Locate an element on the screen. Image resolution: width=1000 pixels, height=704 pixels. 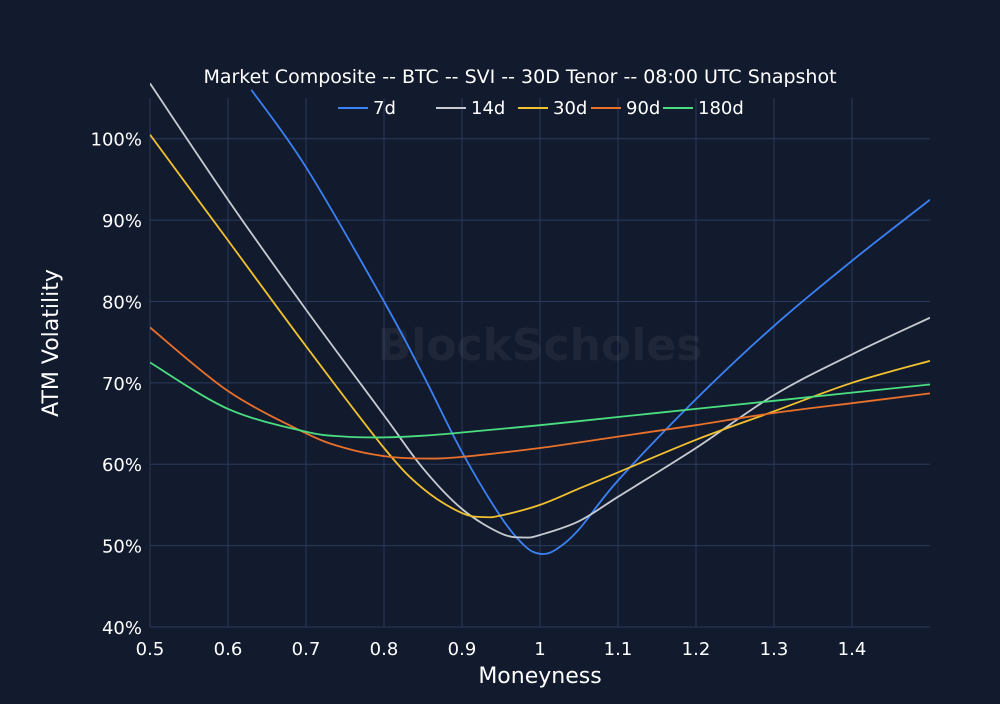
y-axis-label: ATM Volatility is located at coordinates (51, 343).